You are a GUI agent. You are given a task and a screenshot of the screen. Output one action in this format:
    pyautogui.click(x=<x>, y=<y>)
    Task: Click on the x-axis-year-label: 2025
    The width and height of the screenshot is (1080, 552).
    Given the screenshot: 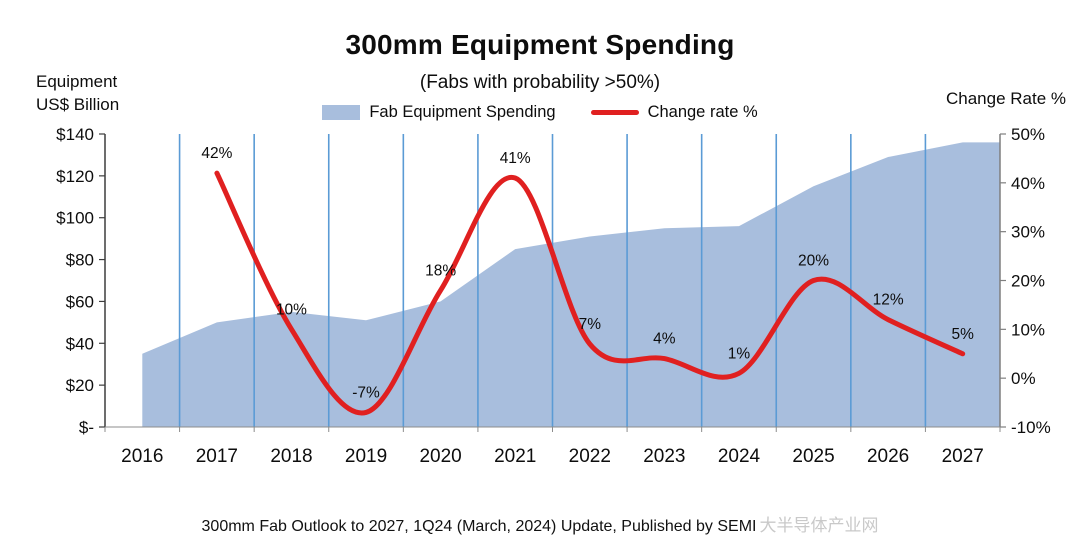 What is the action you would take?
    pyautogui.click(x=813, y=456)
    